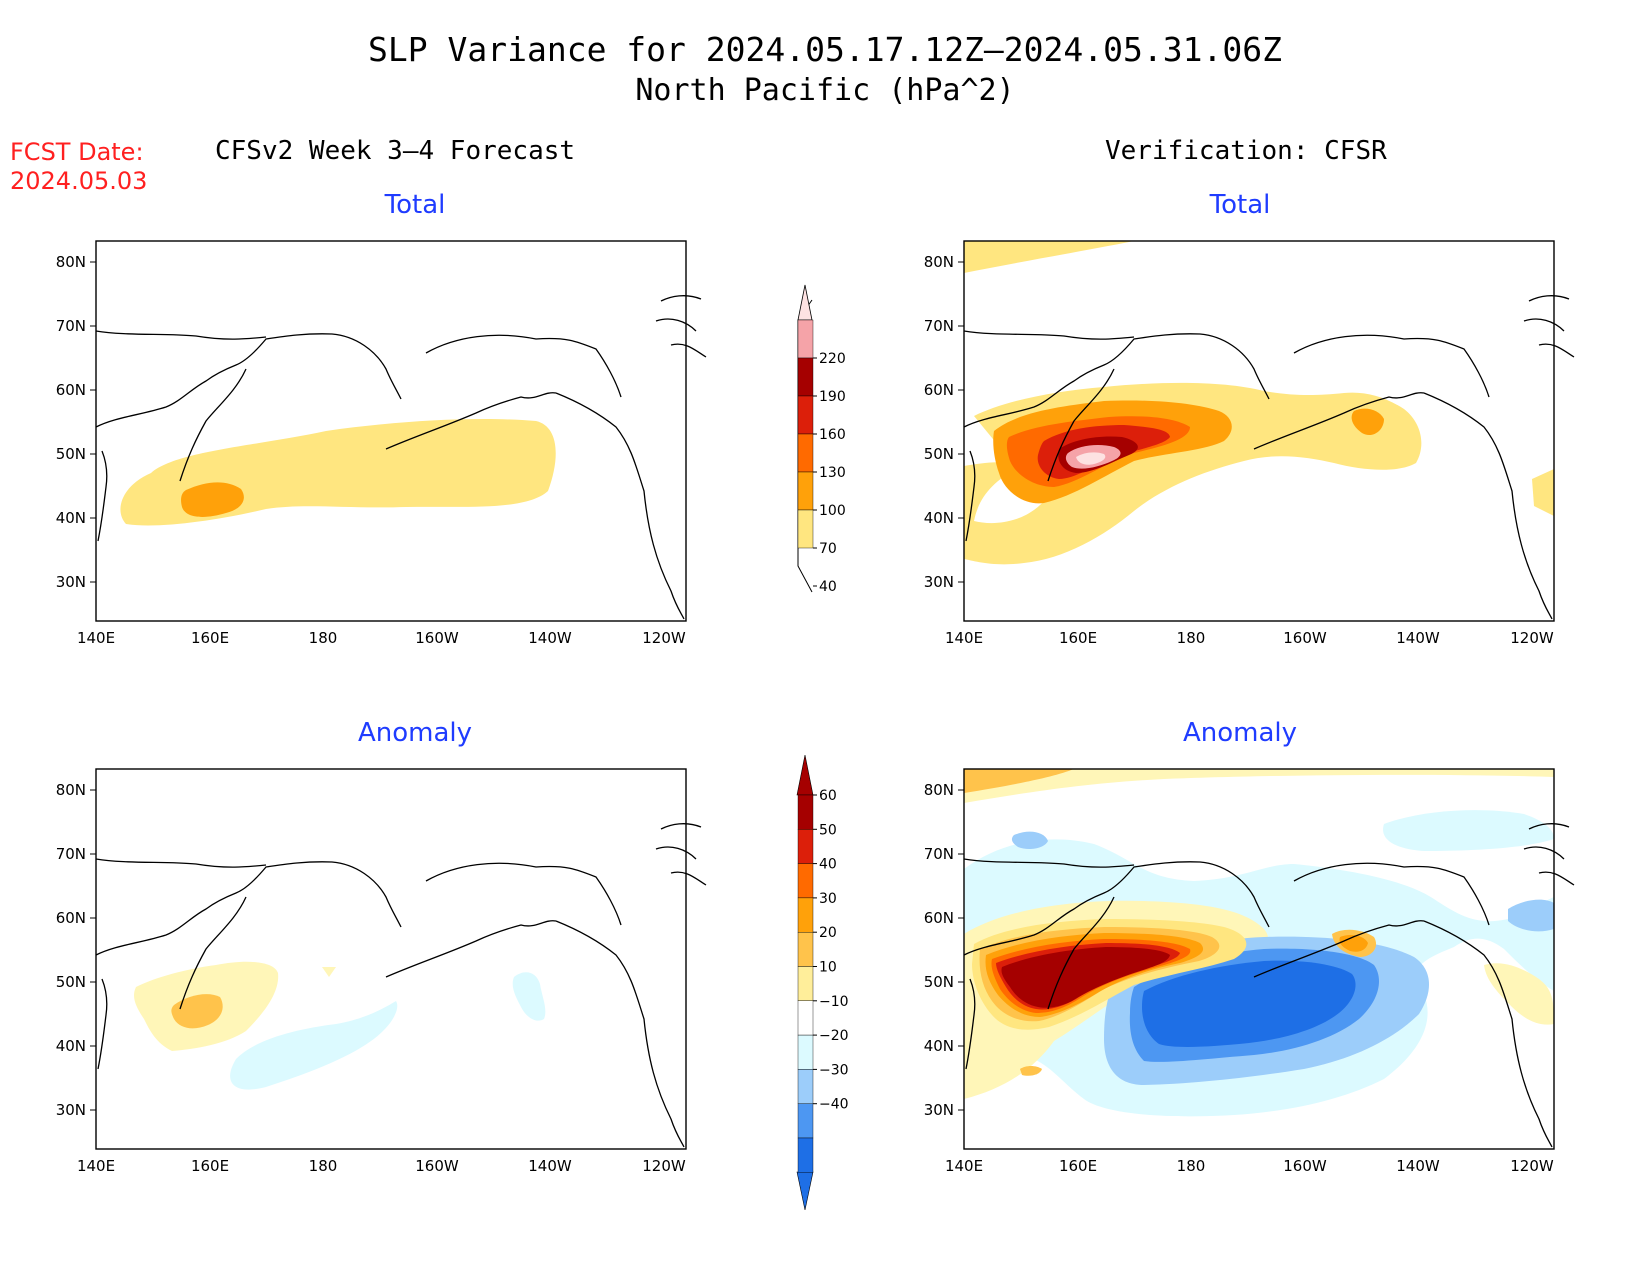 The height and width of the screenshot is (1275, 1650). What do you see at coordinates (1240, 733) in the screenshot?
I see `verification-anomaly-title: Anomaly` at bounding box center [1240, 733].